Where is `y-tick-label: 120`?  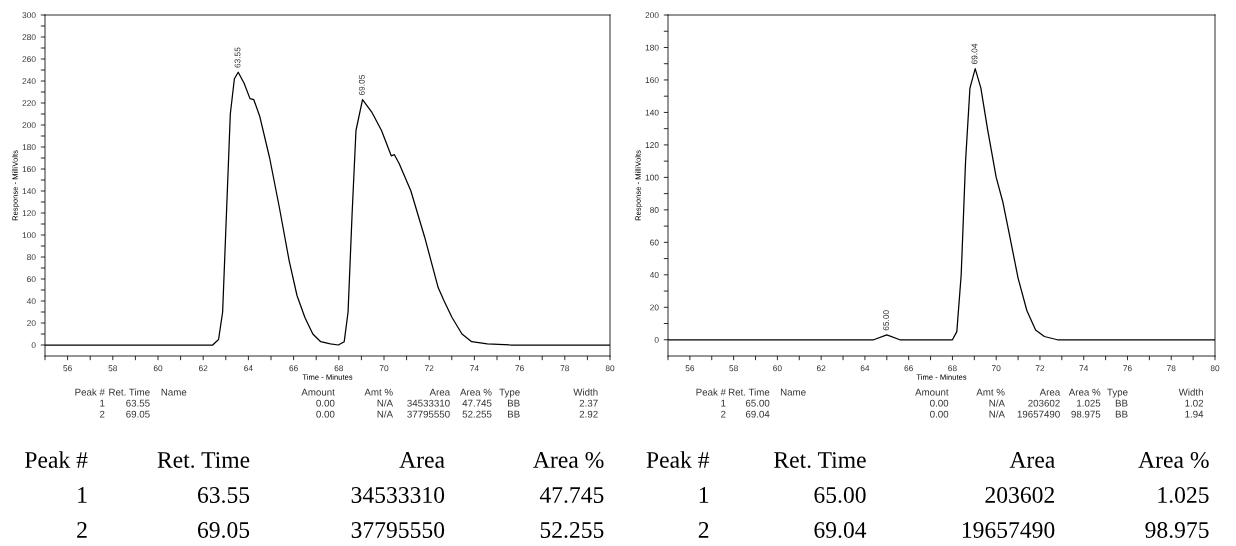 y-tick-label: 120 is located at coordinates (652, 145).